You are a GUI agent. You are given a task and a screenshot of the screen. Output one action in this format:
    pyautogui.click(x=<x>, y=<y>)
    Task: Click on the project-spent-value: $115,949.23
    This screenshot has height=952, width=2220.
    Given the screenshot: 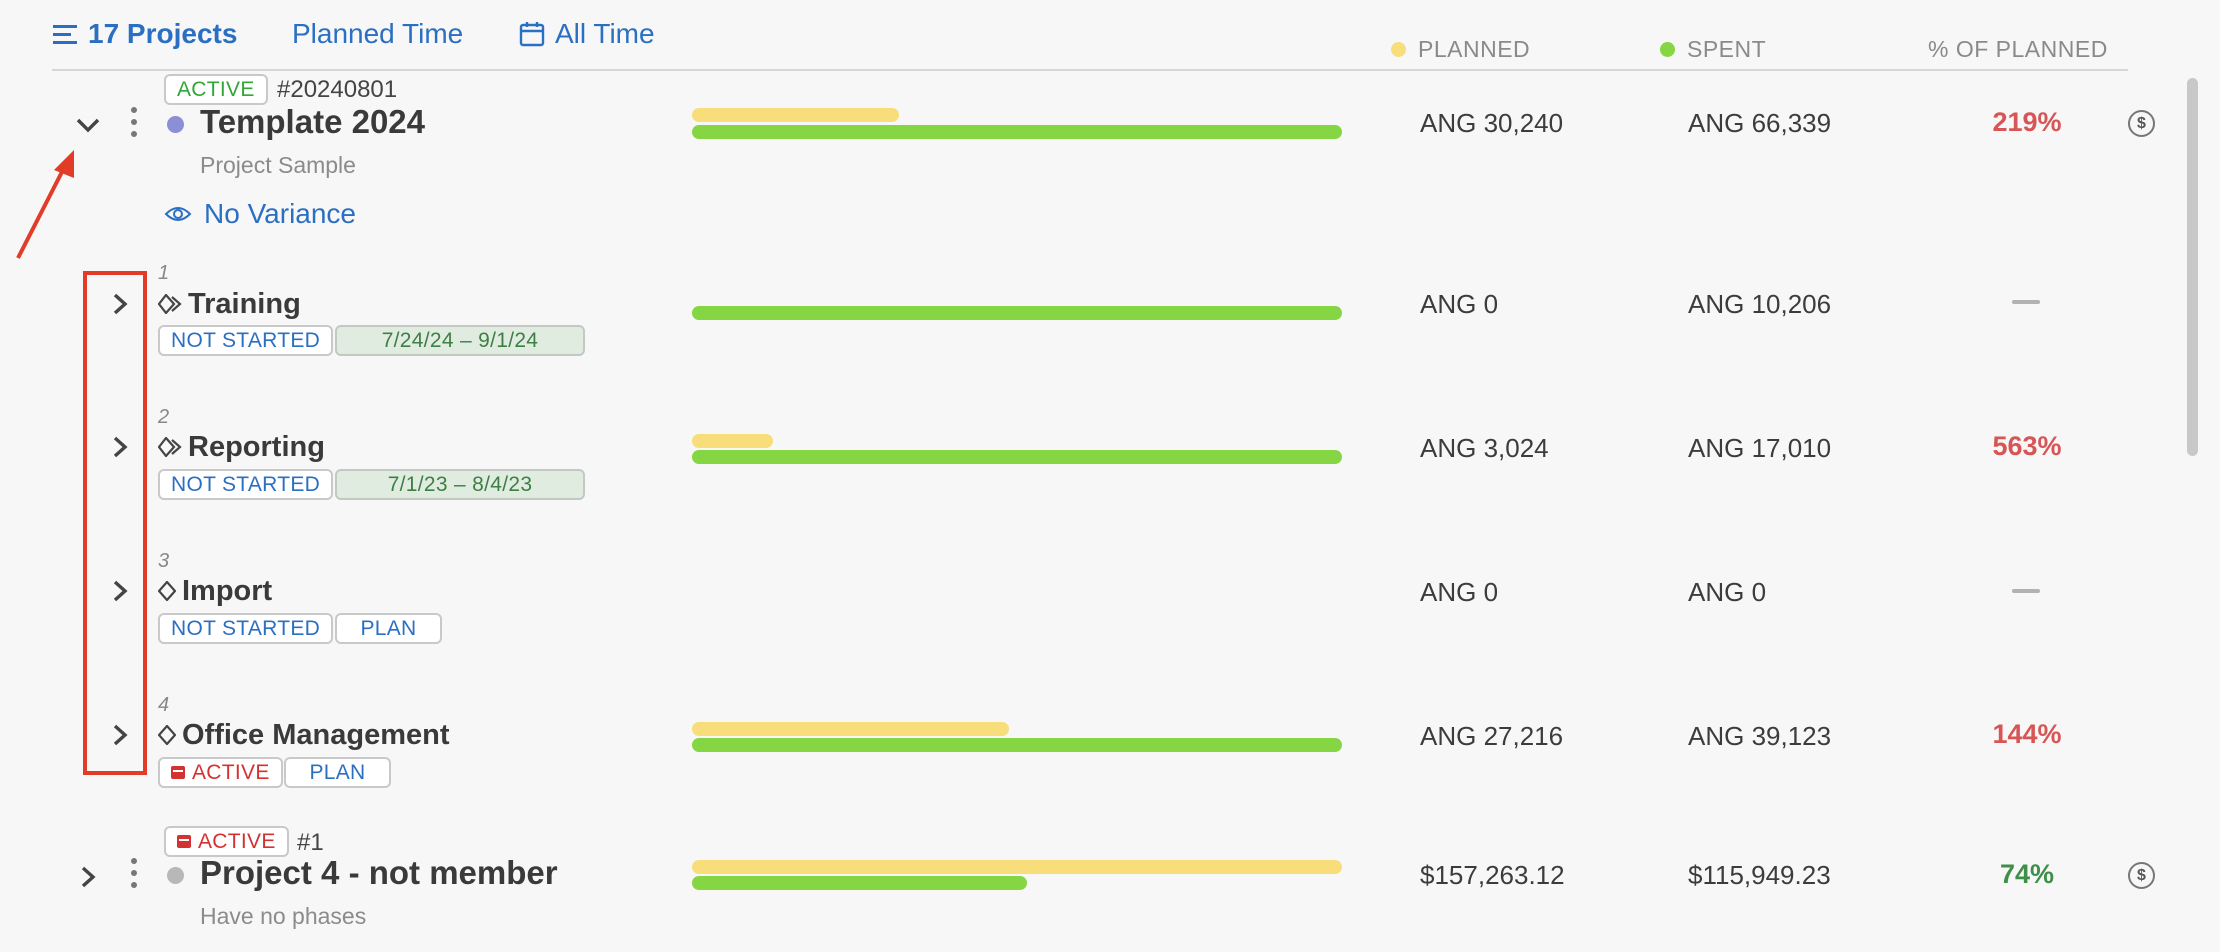 What is the action you would take?
    pyautogui.click(x=1759, y=875)
    